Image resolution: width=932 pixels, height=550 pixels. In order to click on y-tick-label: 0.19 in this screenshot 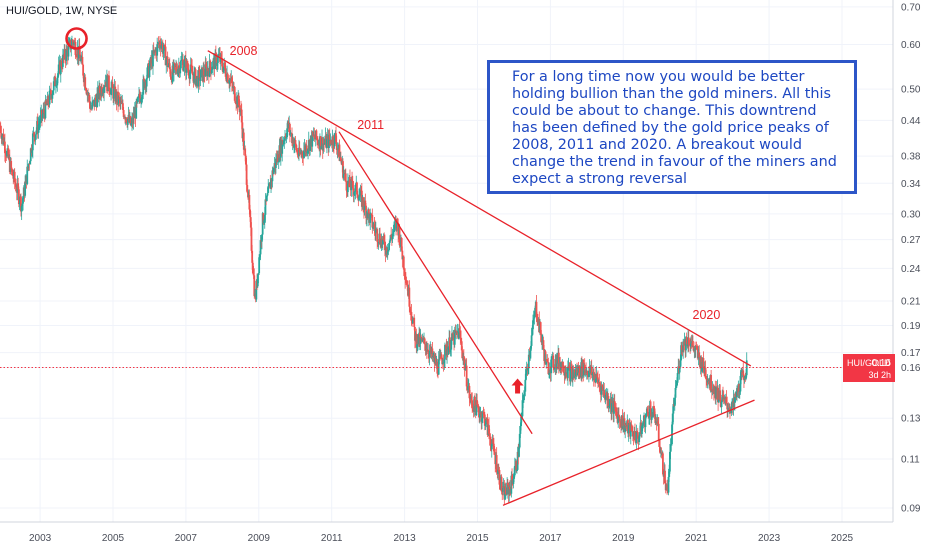, I will do `click(911, 326)`.